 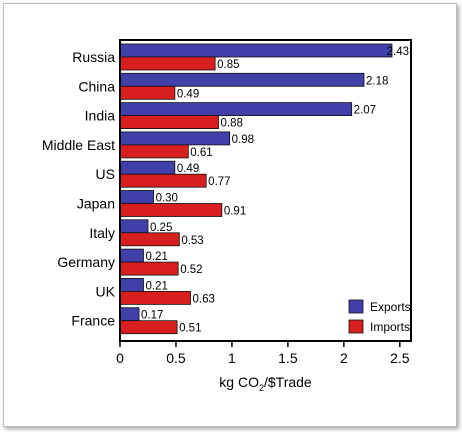 What do you see at coordinates (201, 153) in the screenshot?
I see `imports-value-label: 0.61` at bounding box center [201, 153].